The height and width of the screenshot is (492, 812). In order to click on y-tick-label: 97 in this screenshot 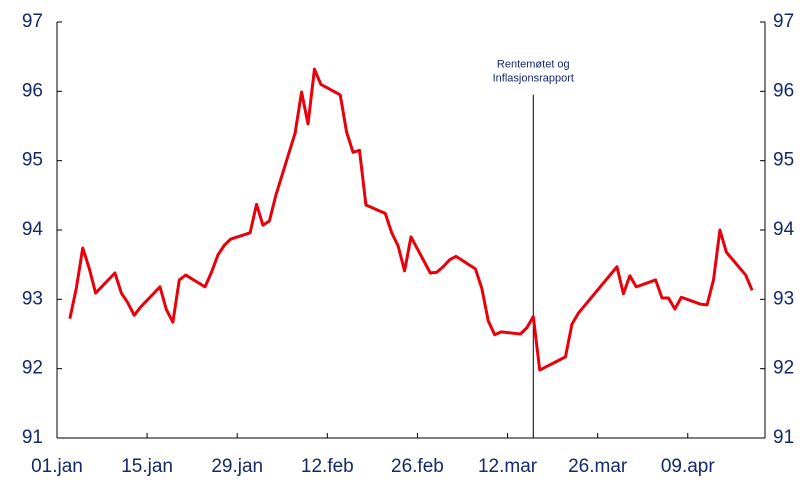, I will do `click(32, 21)`.